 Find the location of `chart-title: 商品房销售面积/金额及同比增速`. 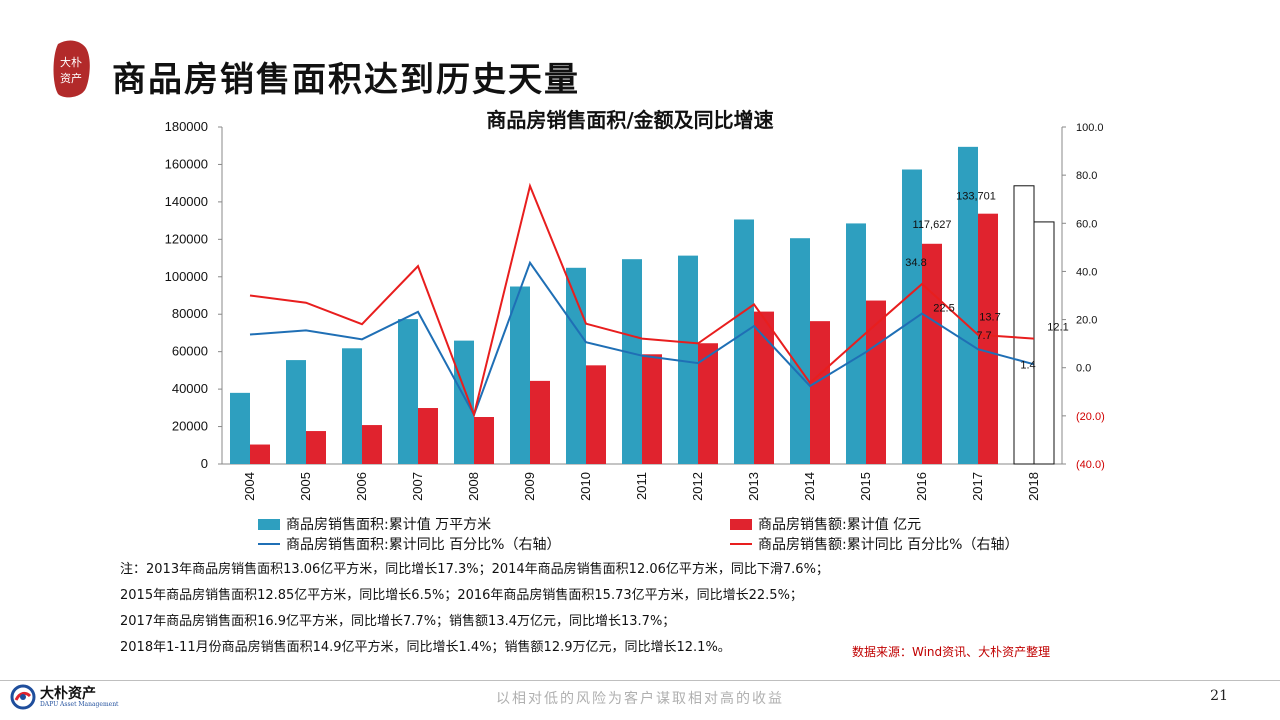

chart-title: 商品房销售面积/金额及同比增速 is located at coordinates (630, 120).